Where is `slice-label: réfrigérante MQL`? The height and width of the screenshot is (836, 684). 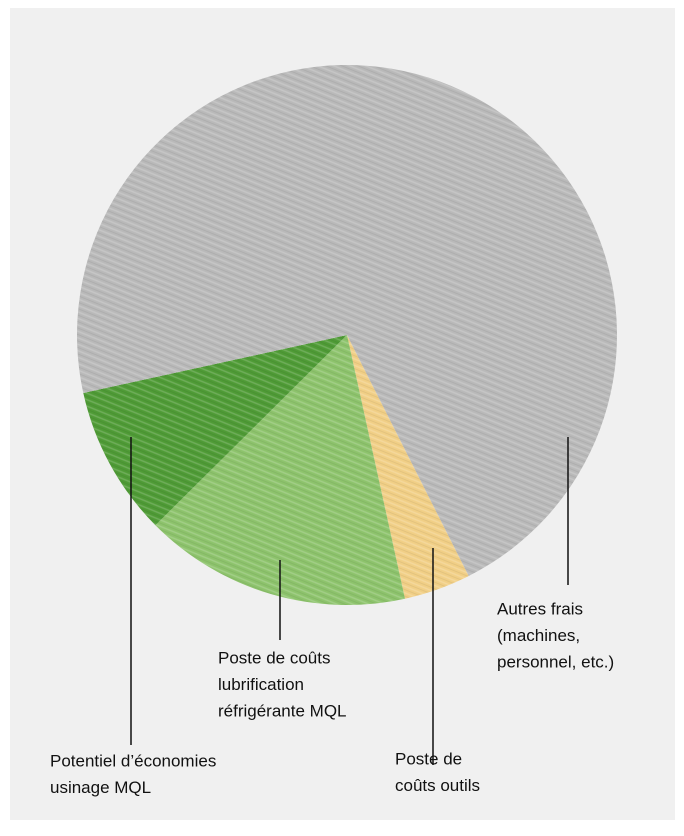
slice-label: réfrigérante MQL is located at coordinates (282, 710).